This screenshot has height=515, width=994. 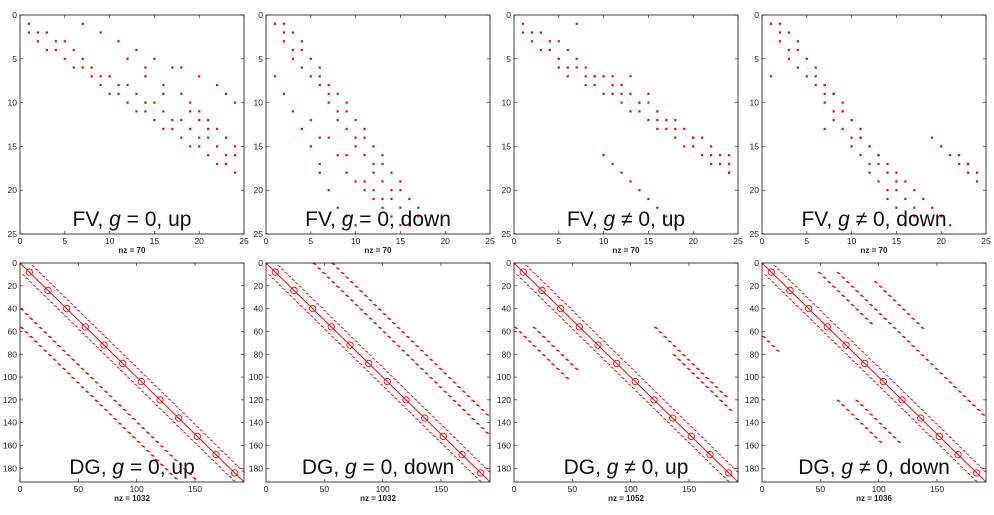 I want to click on caption-part: FV,, so click(x=323, y=219).